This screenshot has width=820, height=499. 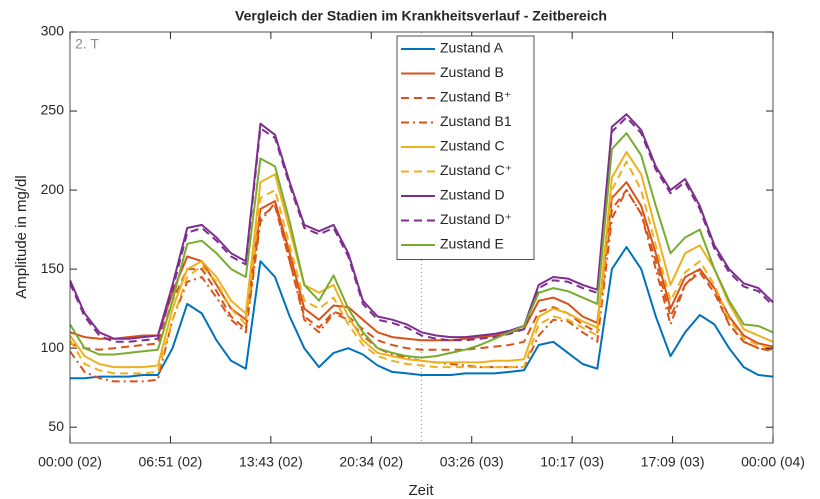 I want to click on legend-label: Zustand E, so click(x=472, y=244).